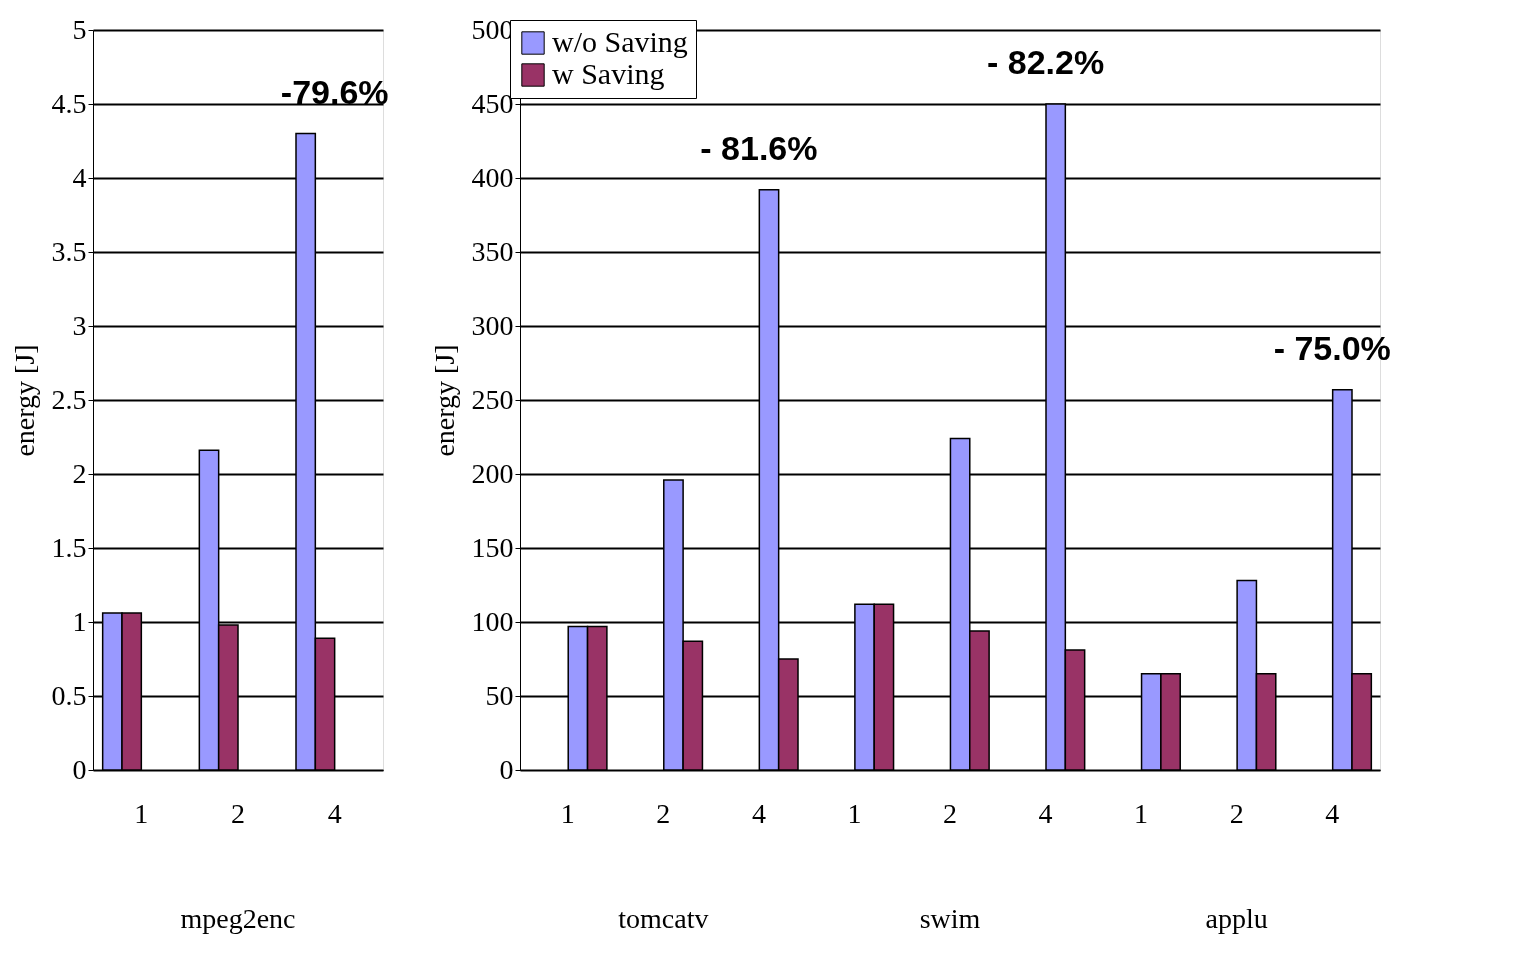 The image size is (1516, 962). What do you see at coordinates (79, 29) in the screenshot?
I see `y-tick-label: 5` at bounding box center [79, 29].